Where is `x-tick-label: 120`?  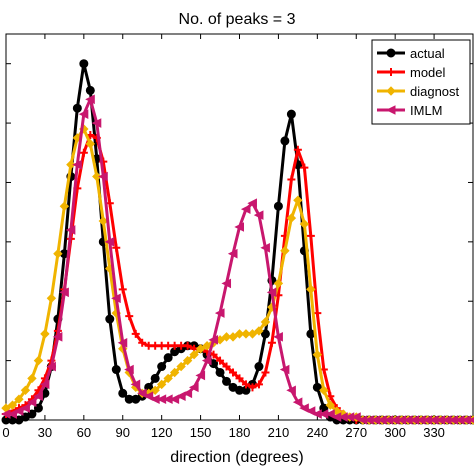
x-tick-label: 120 is located at coordinates (162, 432).